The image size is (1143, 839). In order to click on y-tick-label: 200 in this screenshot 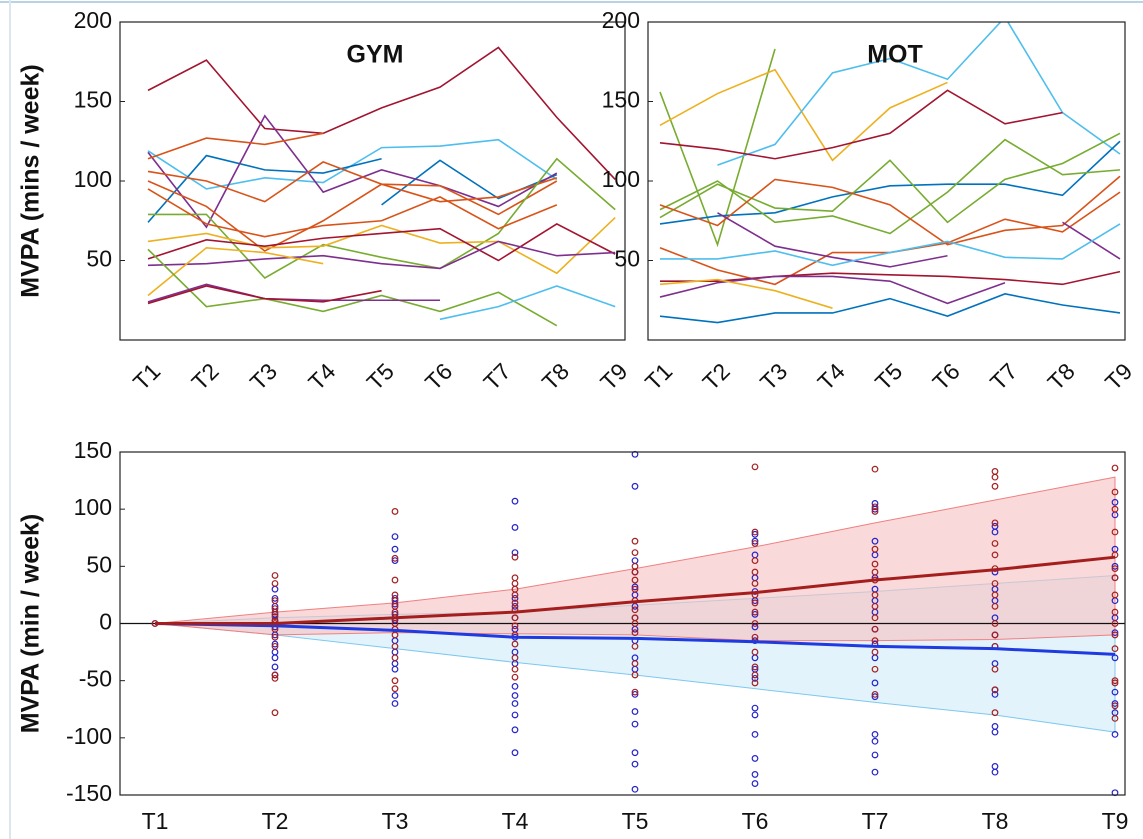, I will do `click(93, 20)`.